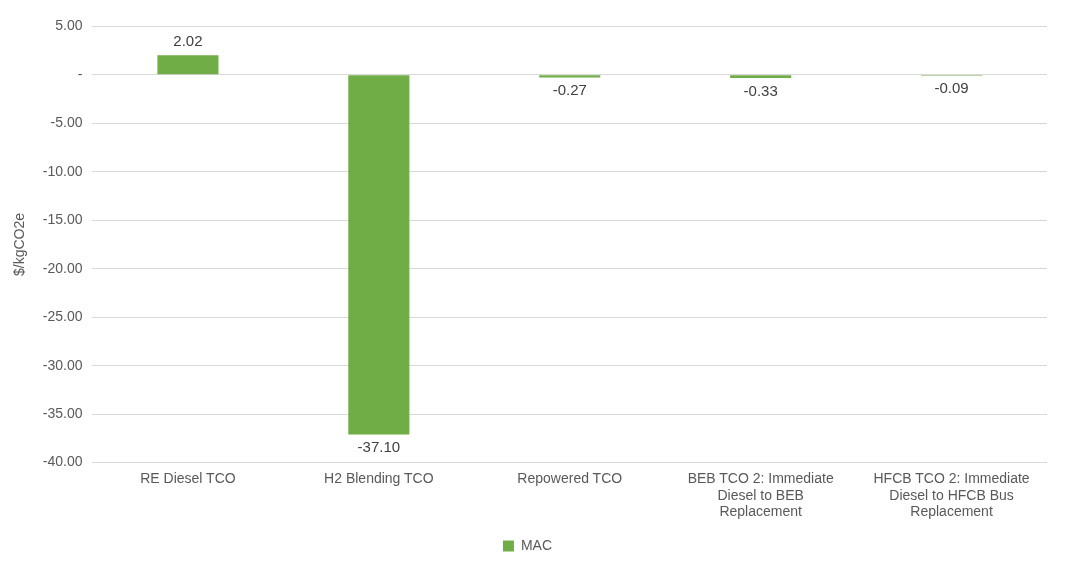  Describe the element at coordinates (19, 244) in the screenshot. I see `y-axis-title: $/kgCO2e` at that location.